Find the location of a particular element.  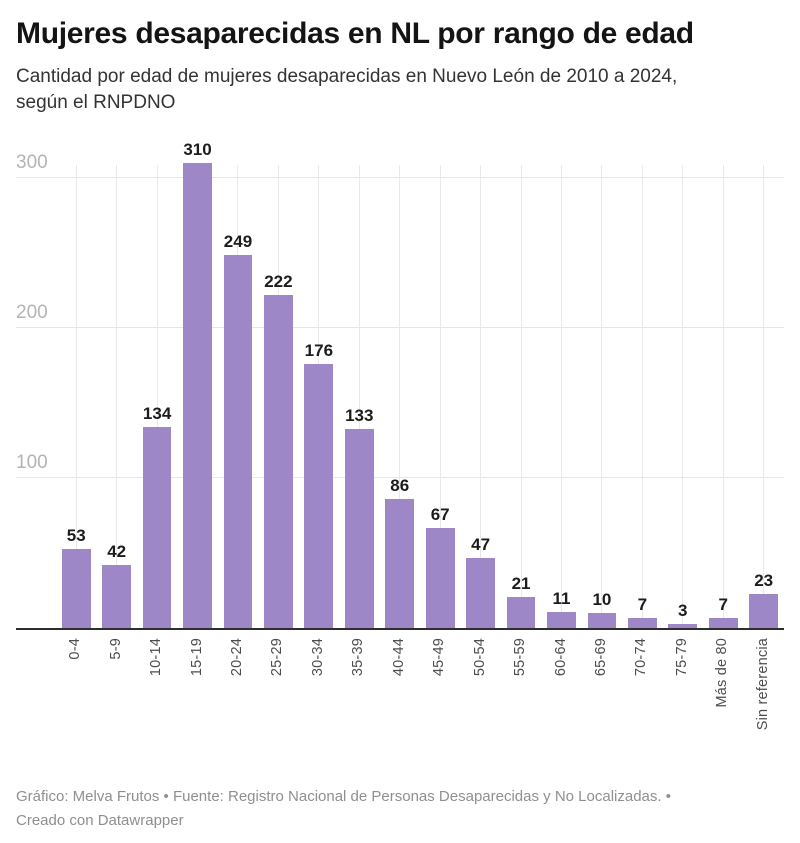

bar-column: 134 is located at coordinates (157, 395).